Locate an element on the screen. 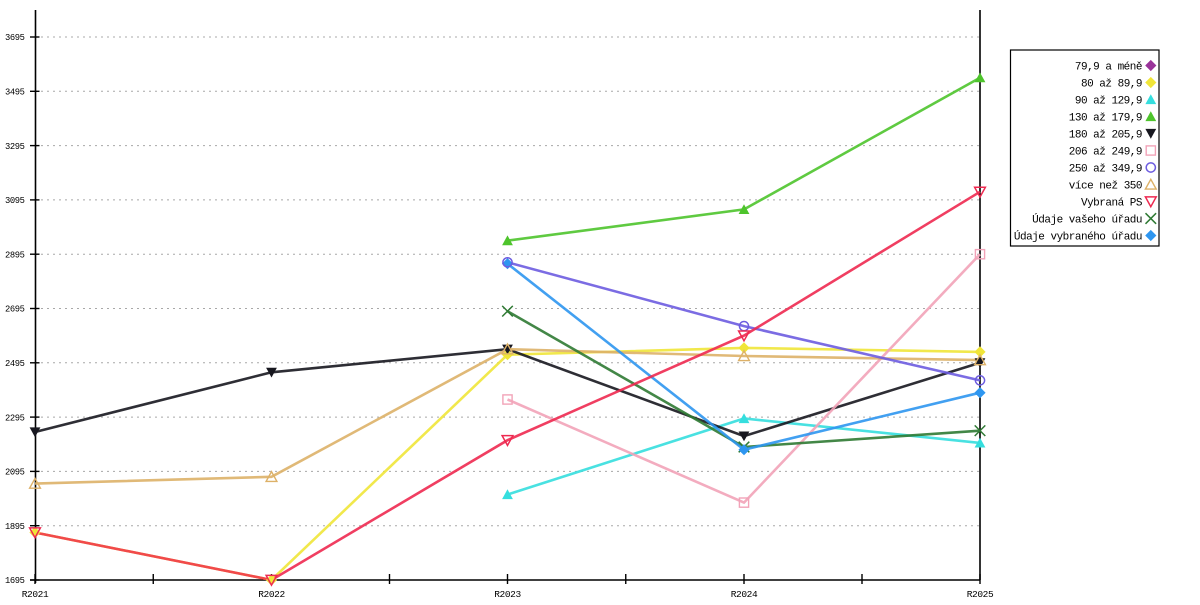 The image size is (1200, 605). svg-text: 2095 is located at coordinates (15, 473).